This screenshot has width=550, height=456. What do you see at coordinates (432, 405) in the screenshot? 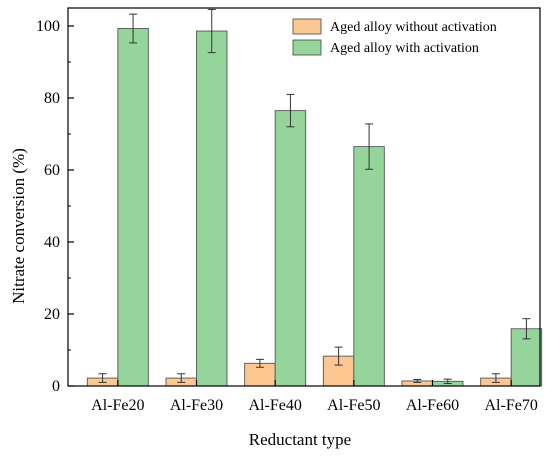
I see `x-tick-label: Al-Fe60` at bounding box center [432, 405].